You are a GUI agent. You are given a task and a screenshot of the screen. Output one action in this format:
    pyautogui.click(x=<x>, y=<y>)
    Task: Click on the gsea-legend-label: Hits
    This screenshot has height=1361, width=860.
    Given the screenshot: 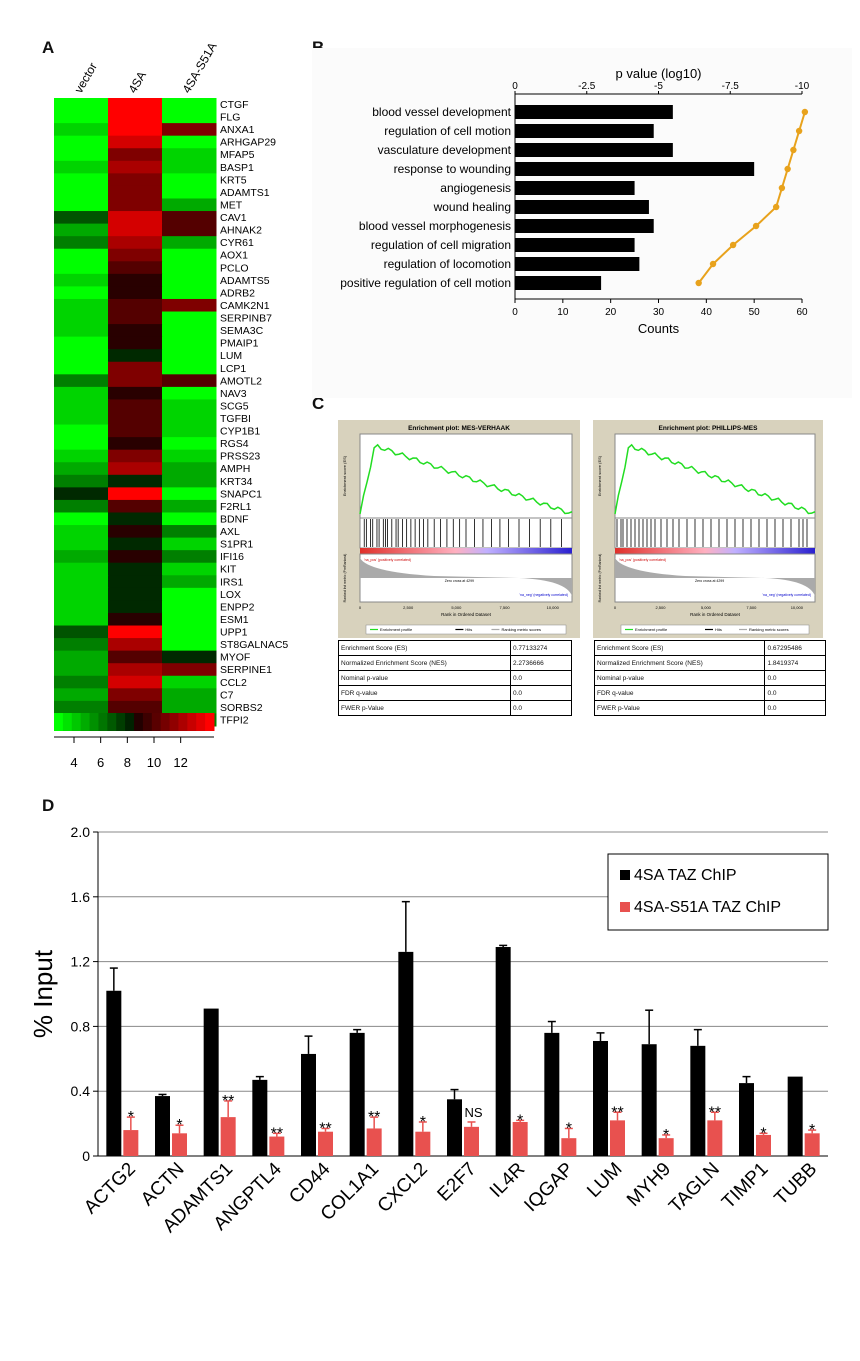 What is the action you would take?
    pyautogui.click(x=468, y=629)
    